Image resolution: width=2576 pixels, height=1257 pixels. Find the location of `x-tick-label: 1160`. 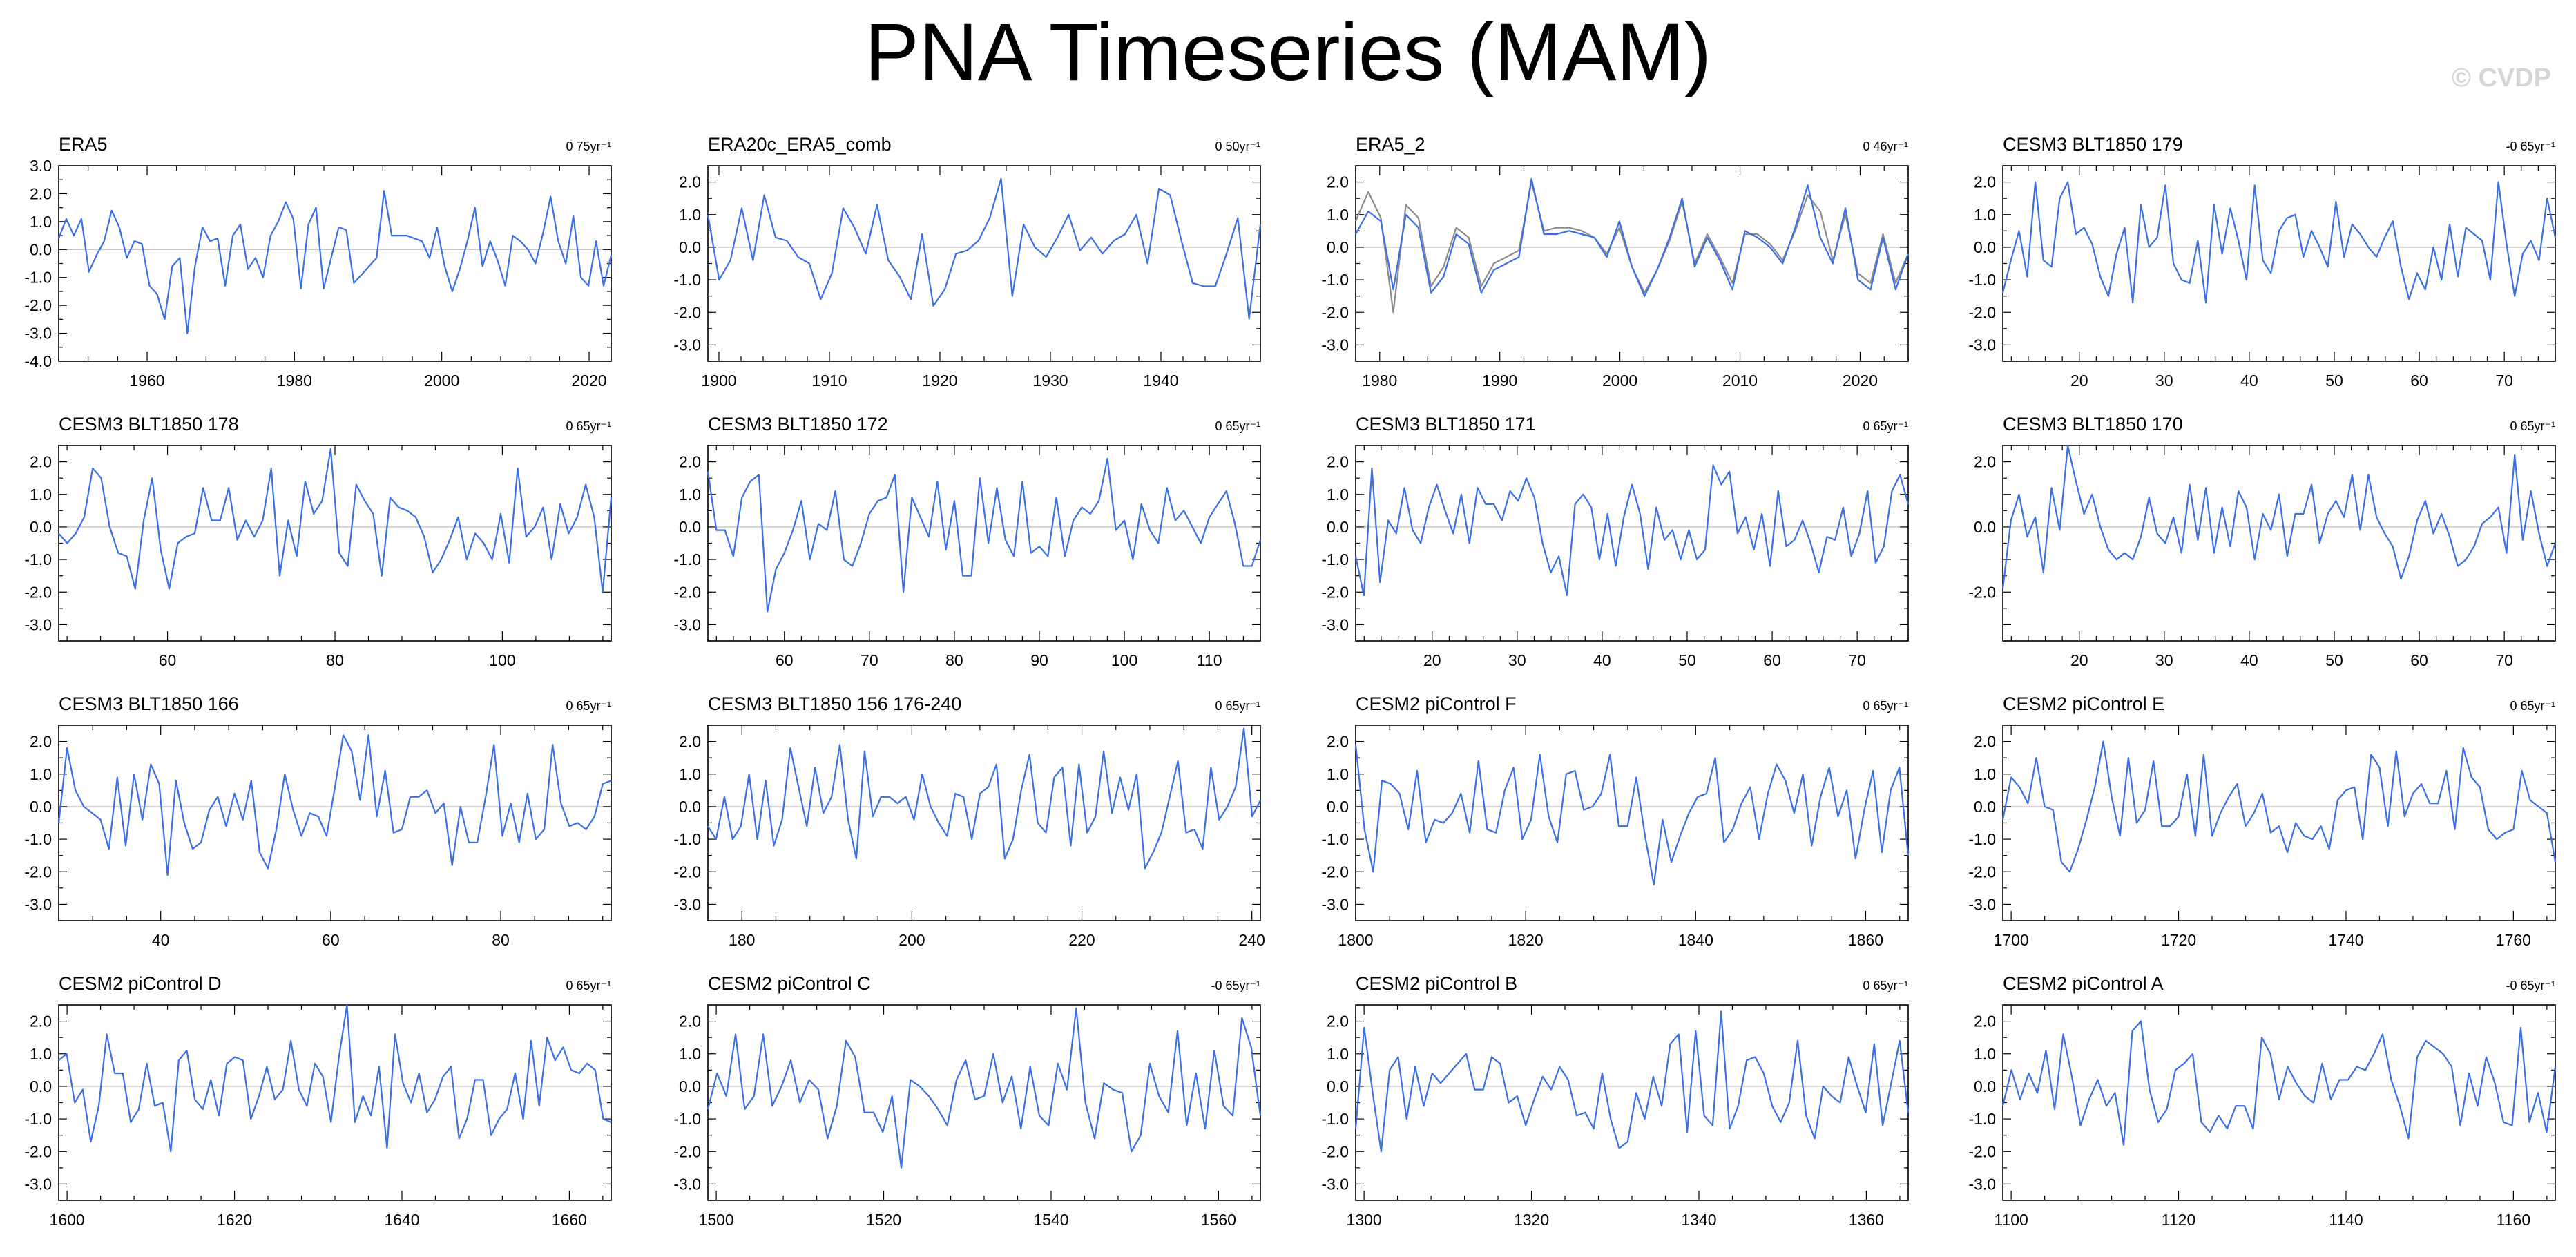

x-tick-label: 1160 is located at coordinates (2513, 1220).